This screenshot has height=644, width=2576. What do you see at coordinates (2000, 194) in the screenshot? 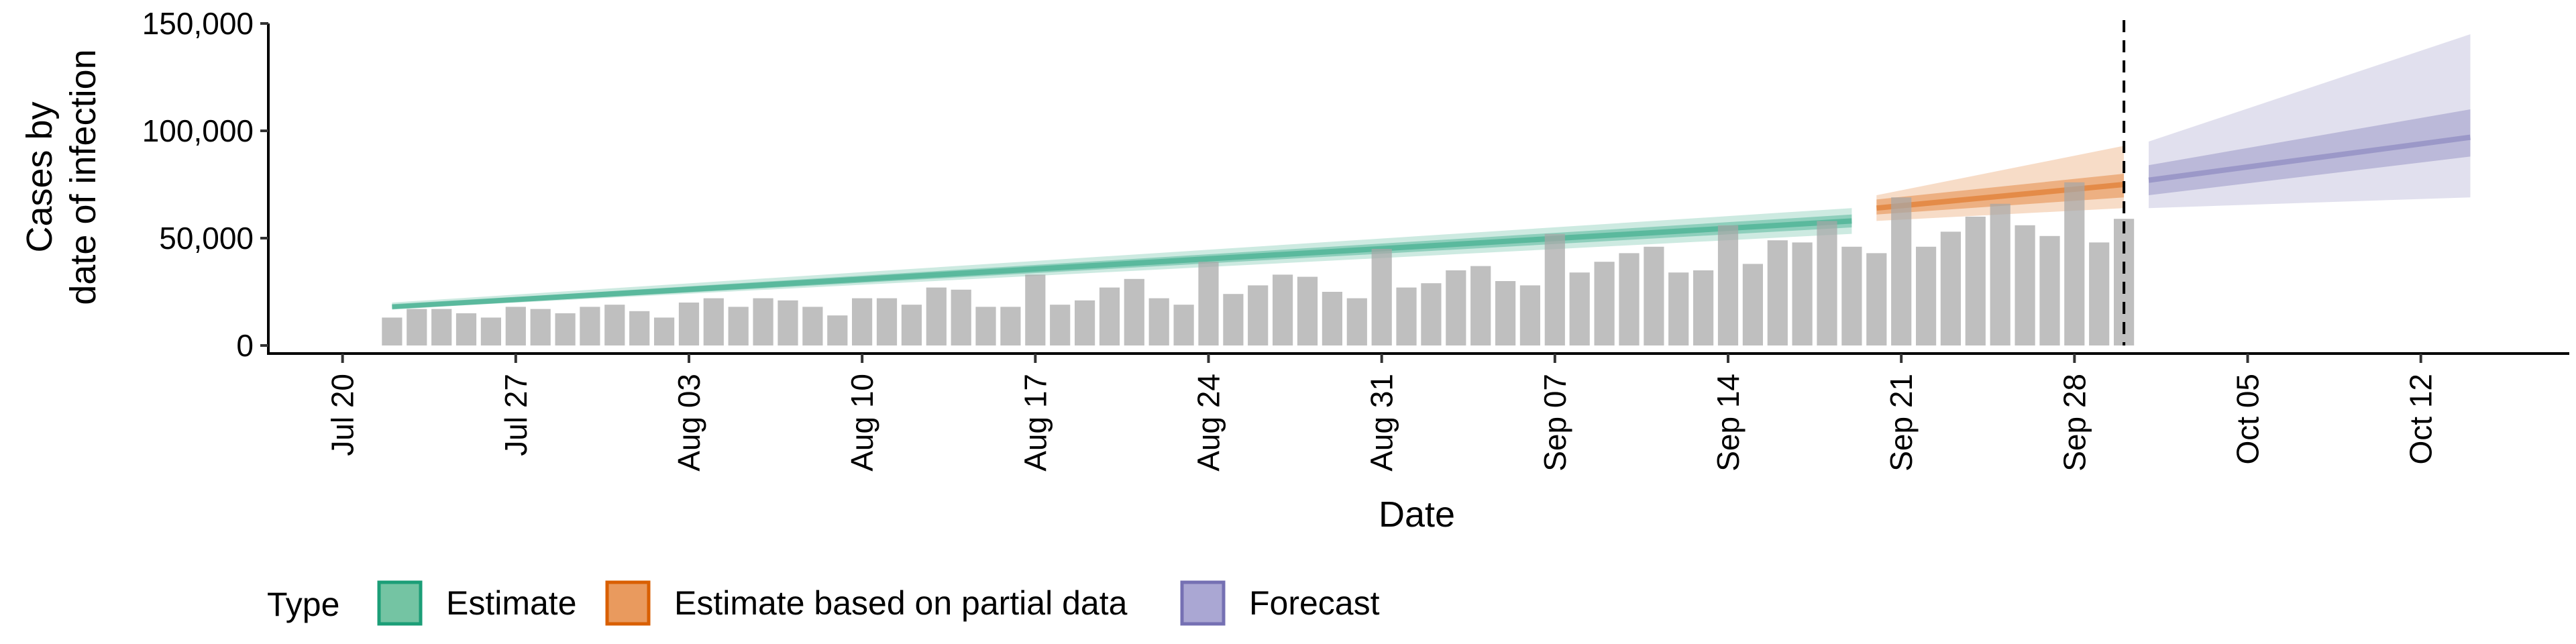
I see `estimate-based-on-partial-data-inner-band` at bounding box center [2000, 194].